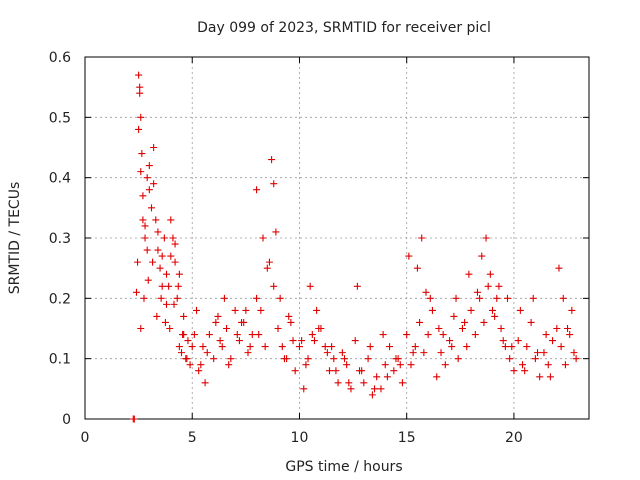  Describe the element at coordinates (60, 360) in the screenshot. I see `y-tick-label: 0.1` at that location.